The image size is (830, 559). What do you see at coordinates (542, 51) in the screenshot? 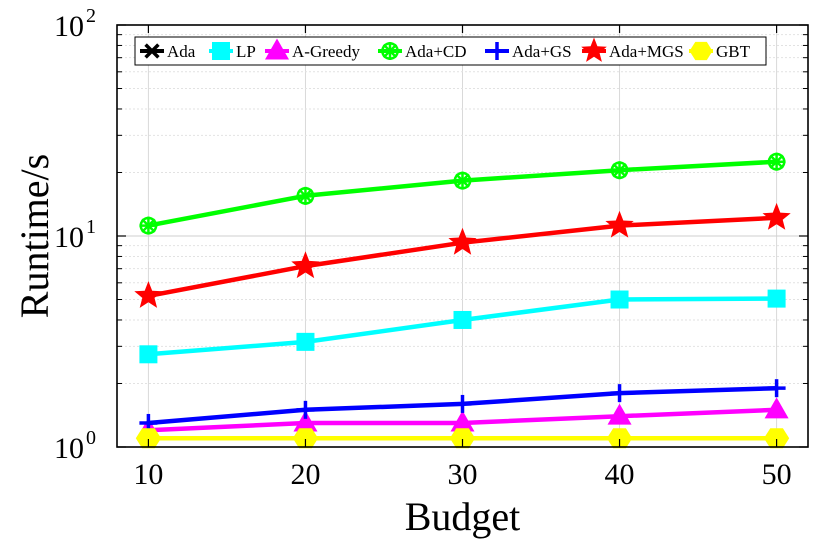
I see `legend-label: Ada+GS` at bounding box center [542, 51].